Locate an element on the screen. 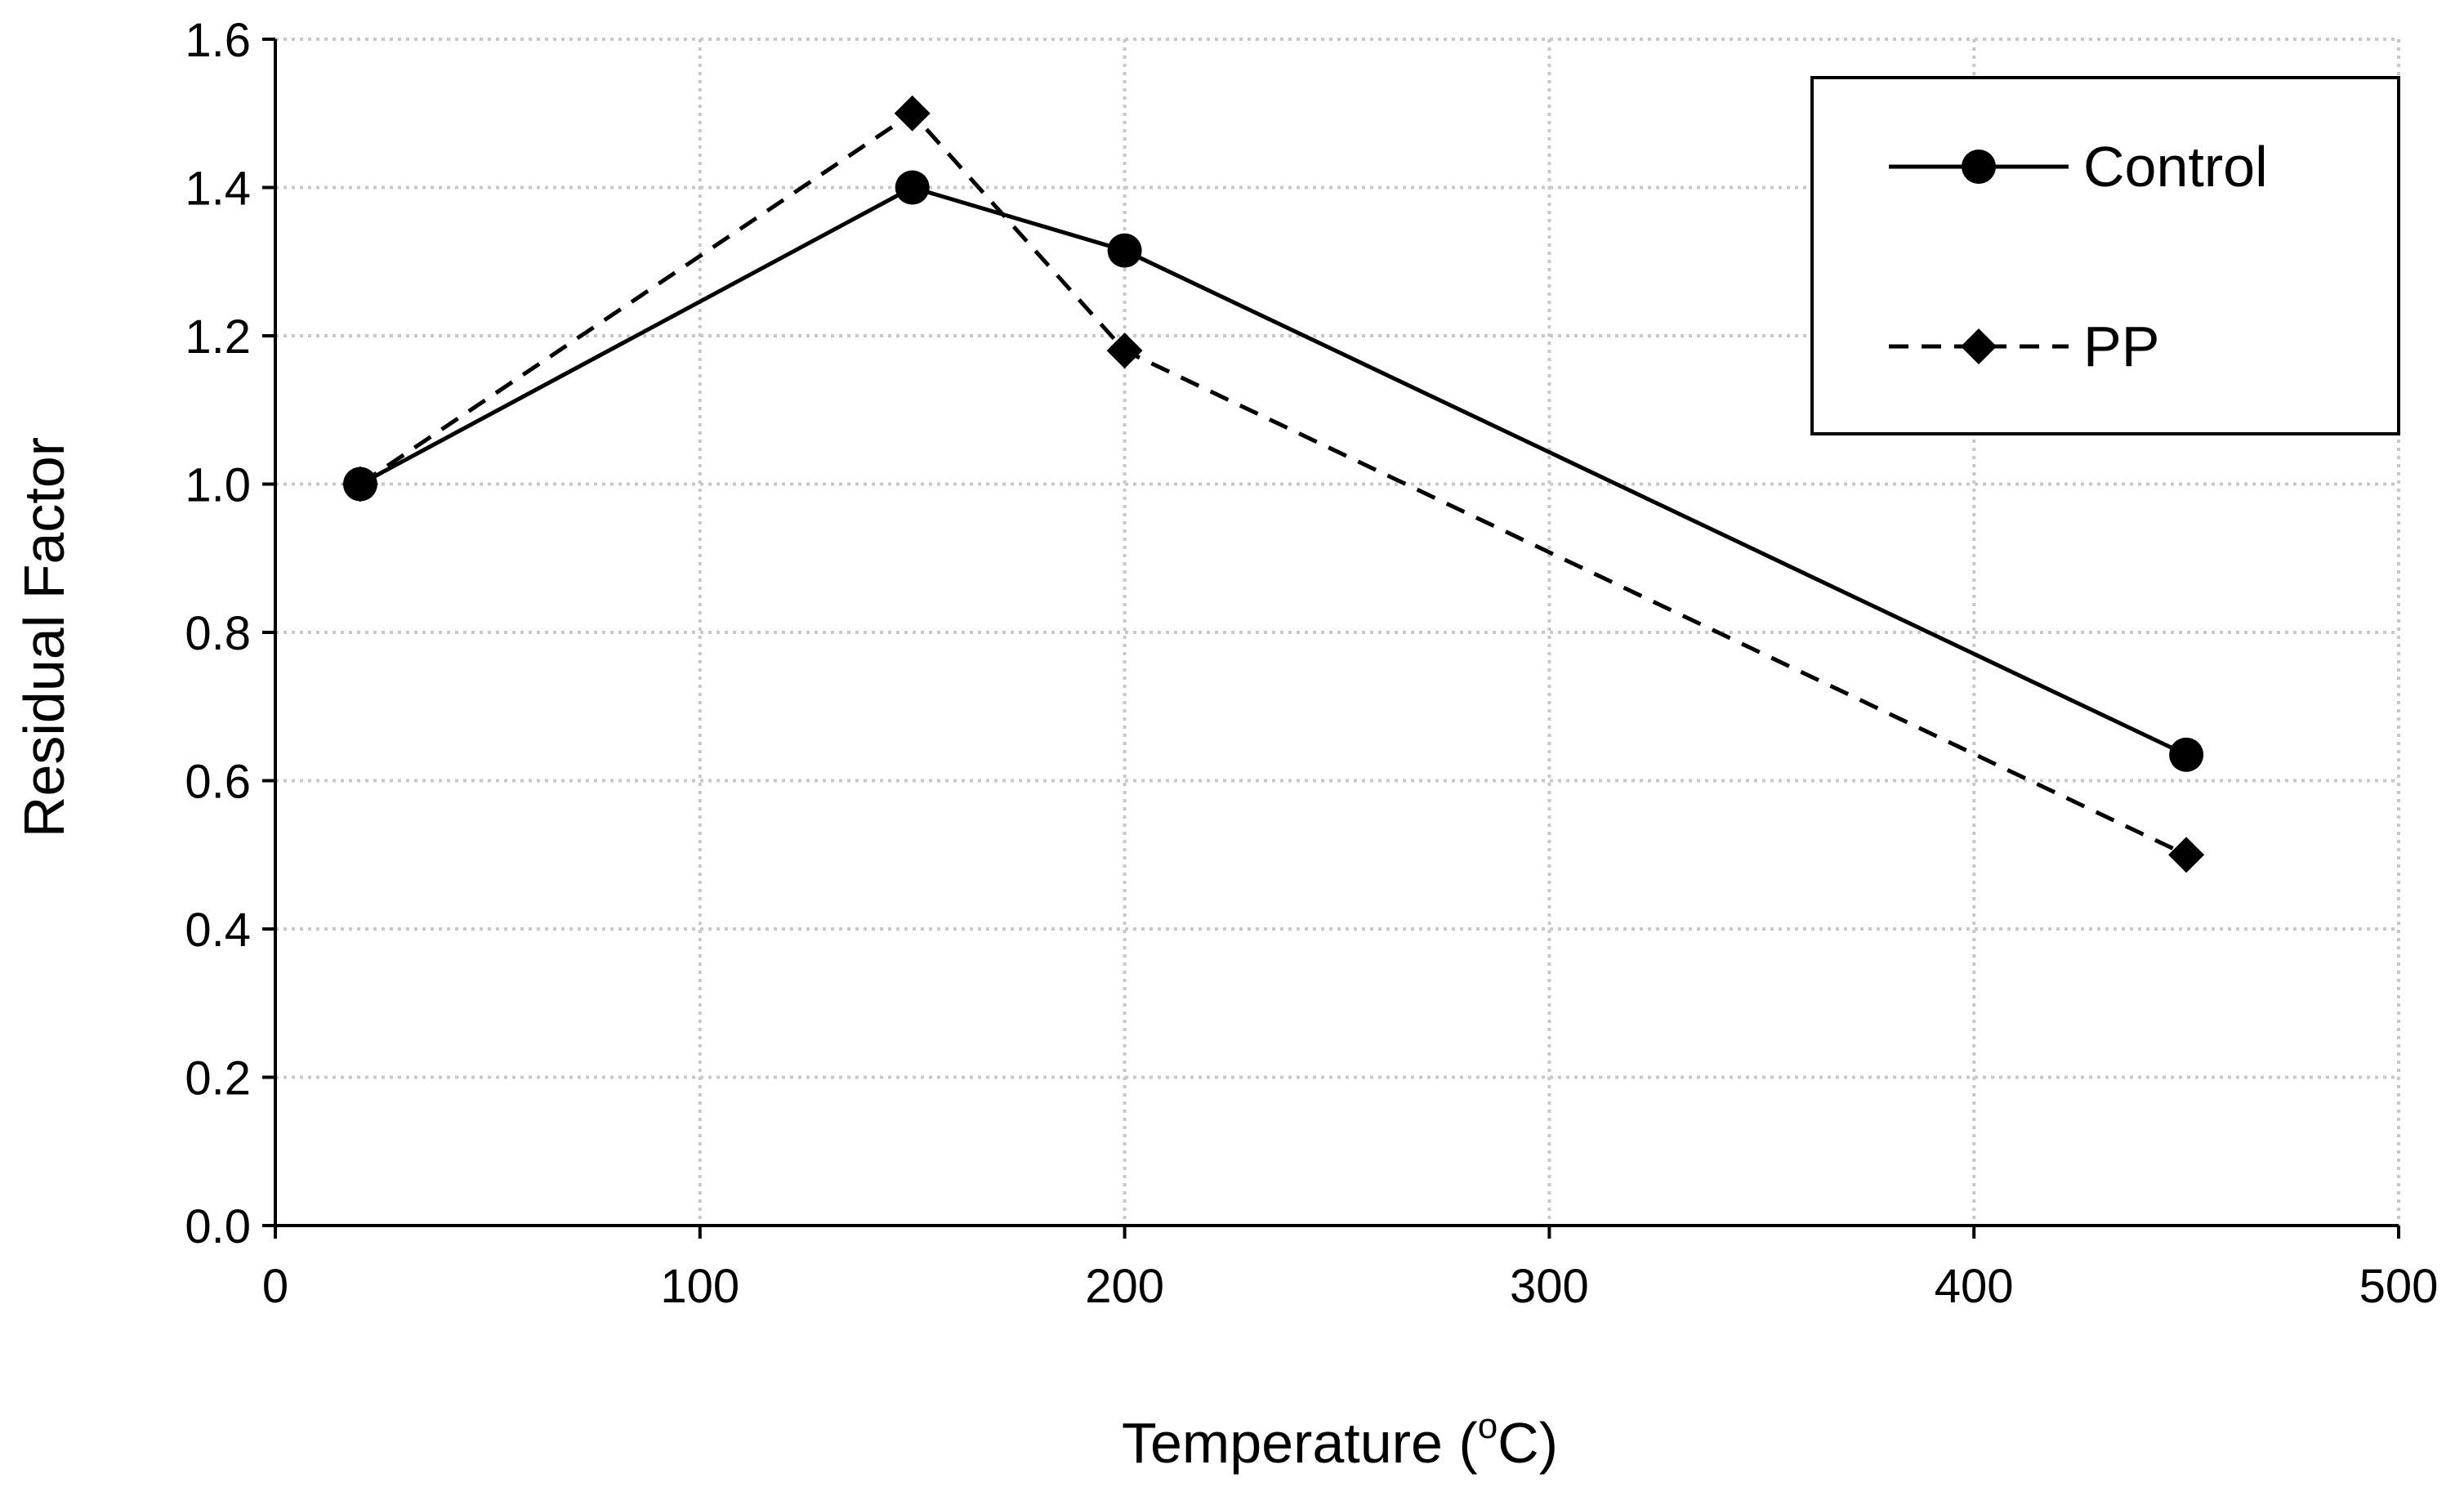 The height and width of the screenshot is (1496, 2464). legend-box is located at coordinates (2105, 255).